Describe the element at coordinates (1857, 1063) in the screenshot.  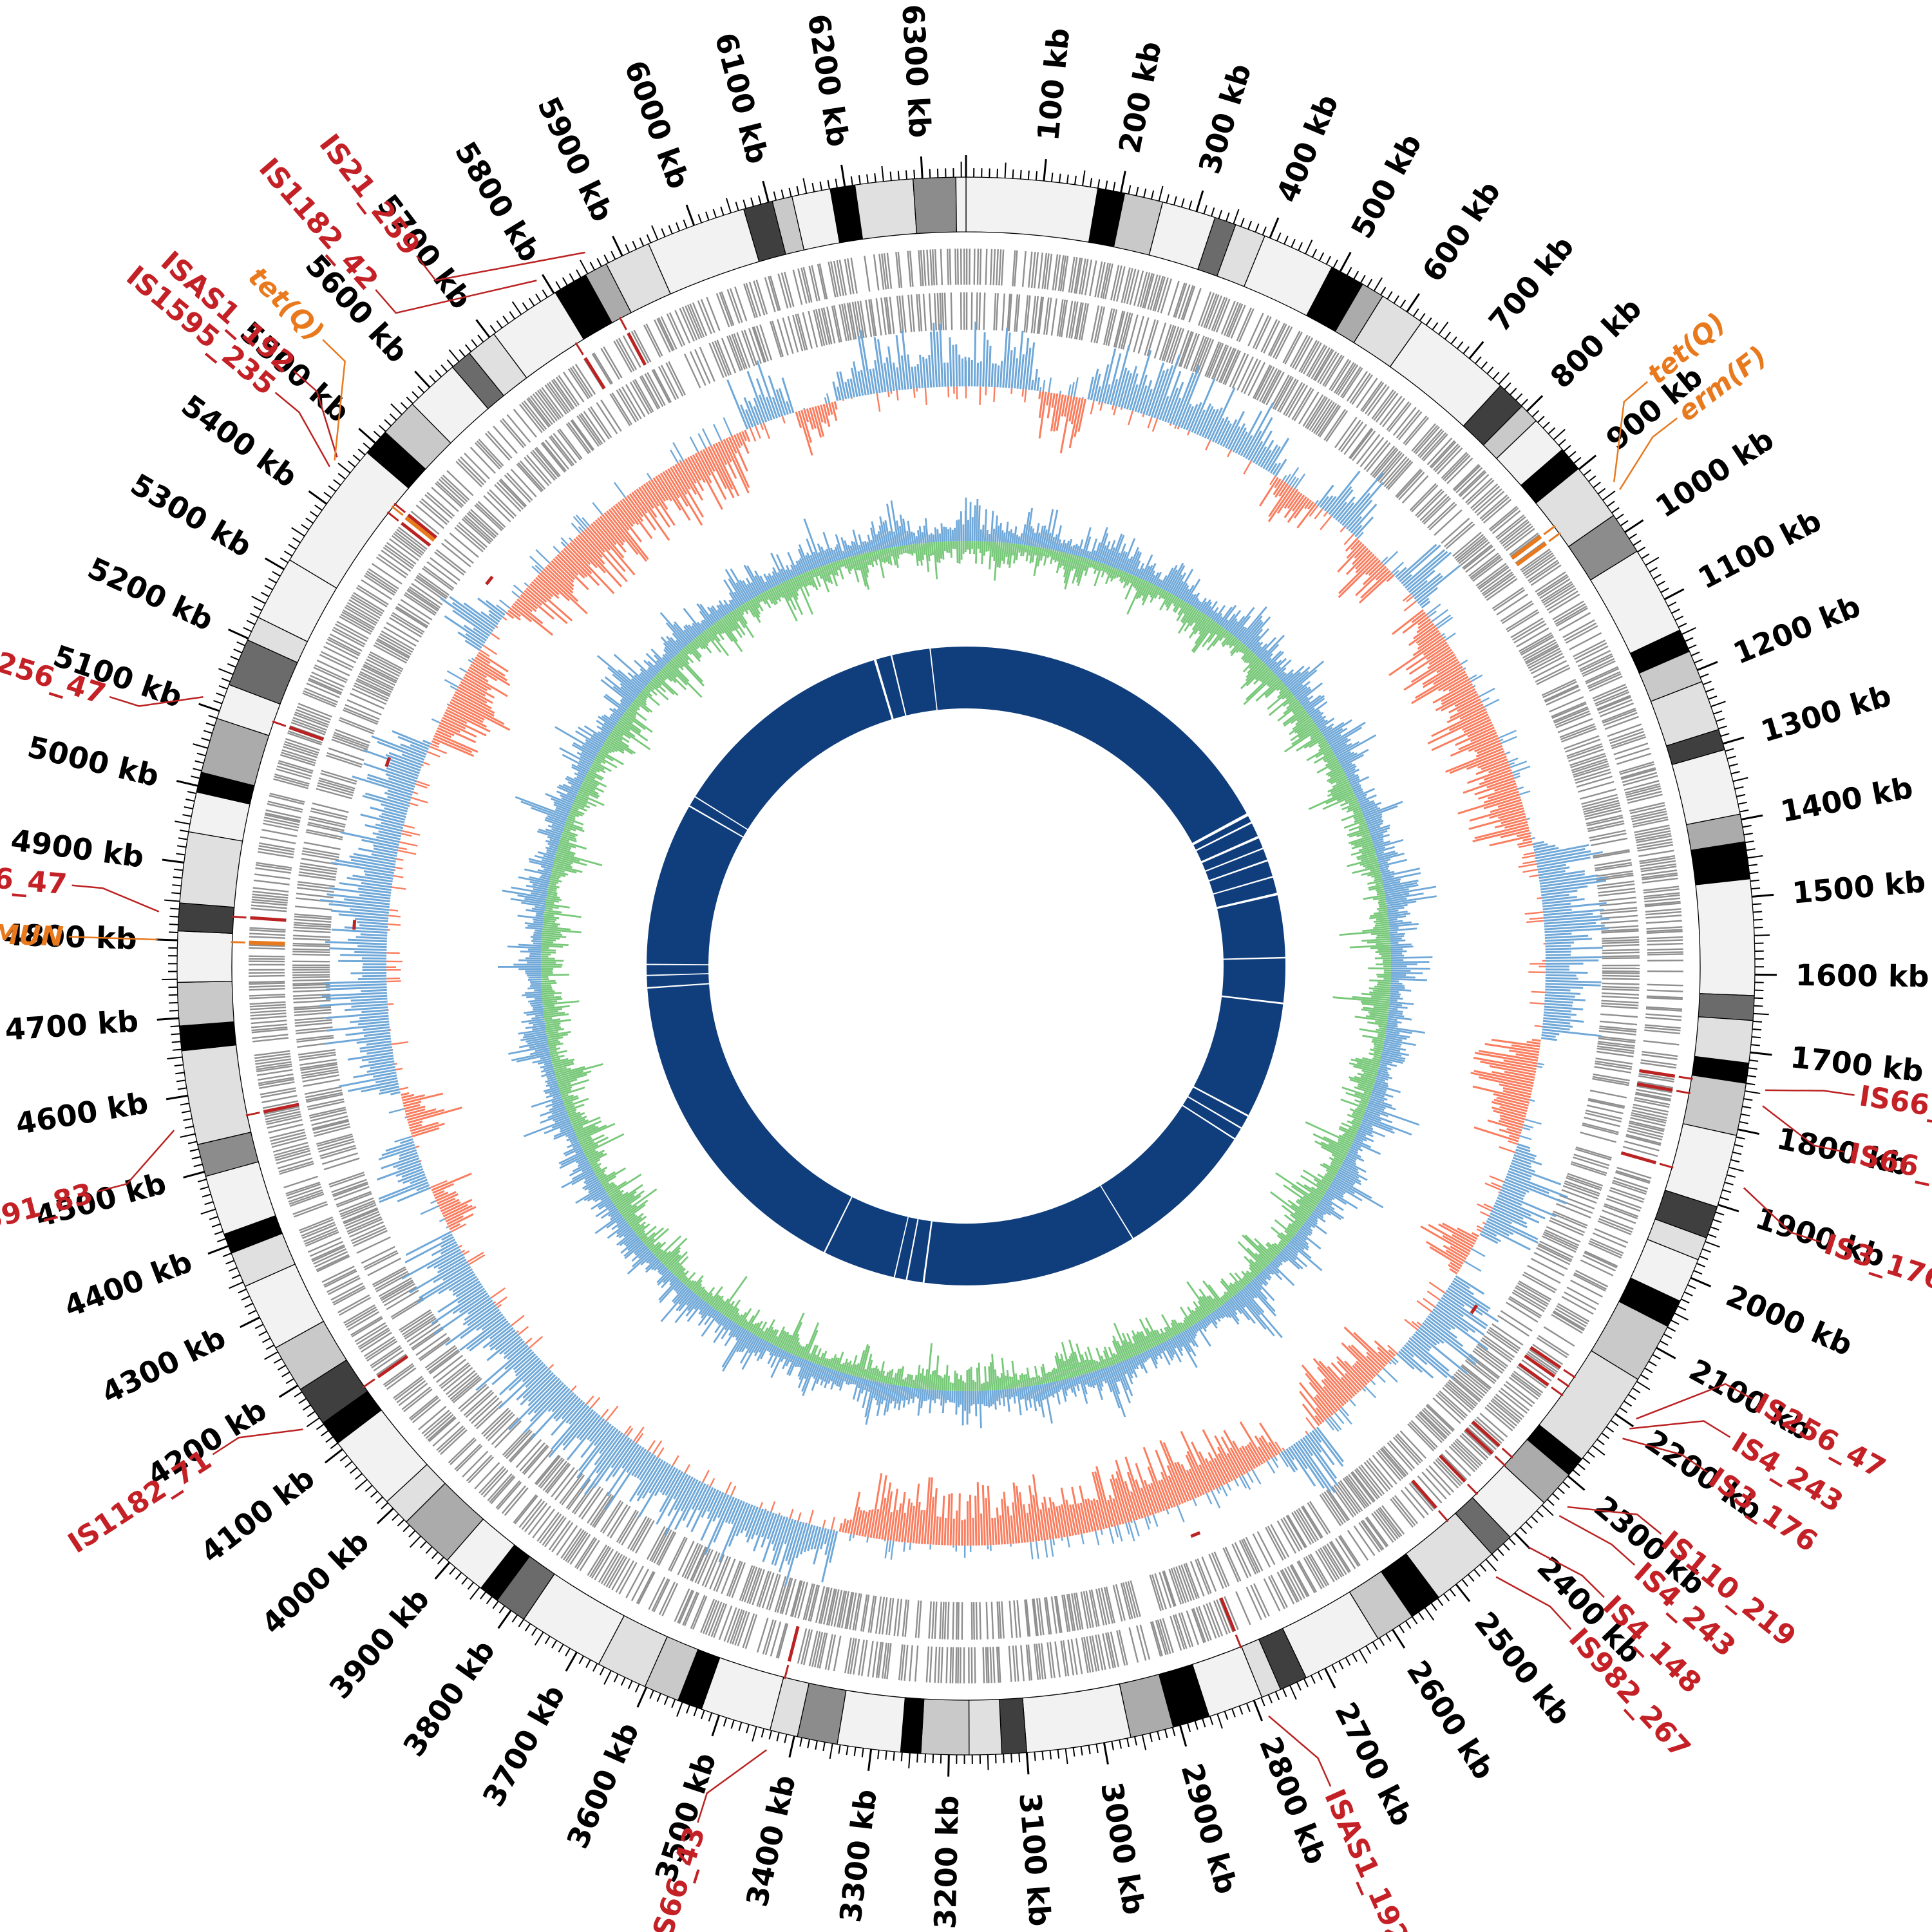
I see `scale-tick-label: 1700 kb` at that location.